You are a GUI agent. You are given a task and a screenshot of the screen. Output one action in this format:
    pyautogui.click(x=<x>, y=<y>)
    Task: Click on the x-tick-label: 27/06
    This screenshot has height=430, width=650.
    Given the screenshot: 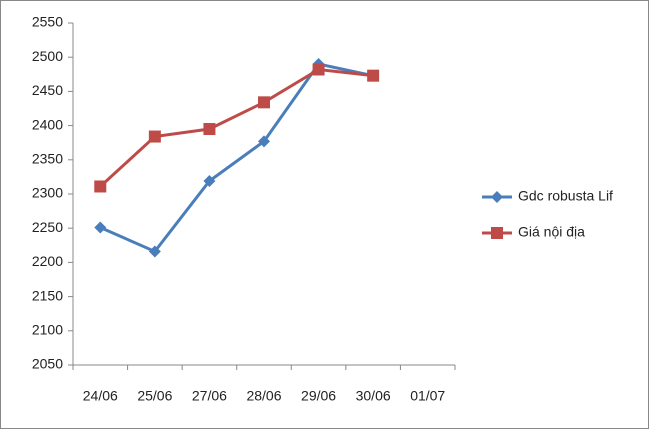 What is the action you would take?
    pyautogui.click(x=209, y=396)
    